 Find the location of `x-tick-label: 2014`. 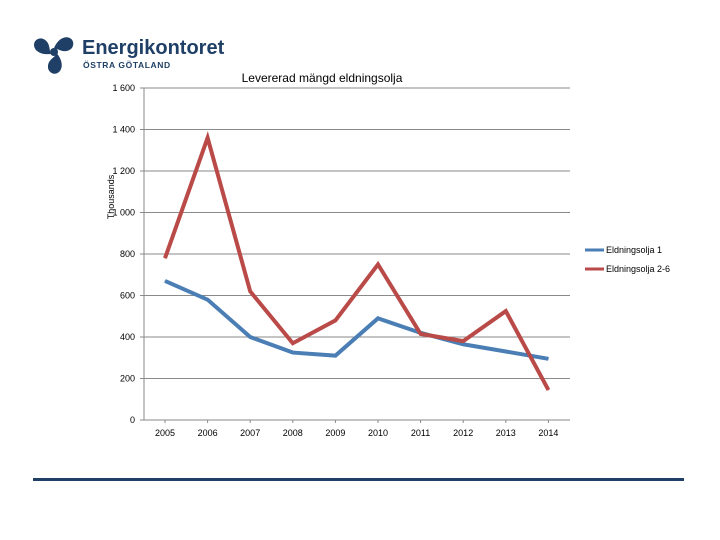

x-tick-label: 2014 is located at coordinates (548, 433).